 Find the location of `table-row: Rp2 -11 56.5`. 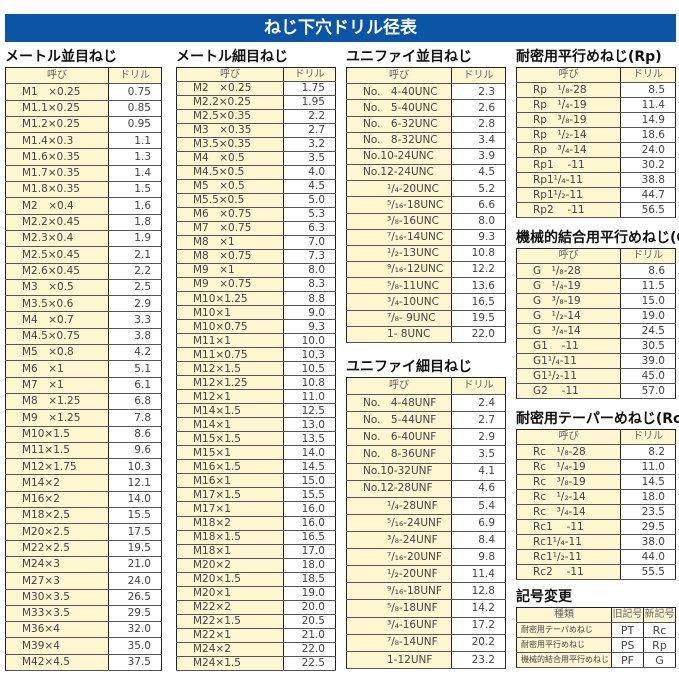

table-row: Rp2 -11 56.5 is located at coordinates (596, 210).